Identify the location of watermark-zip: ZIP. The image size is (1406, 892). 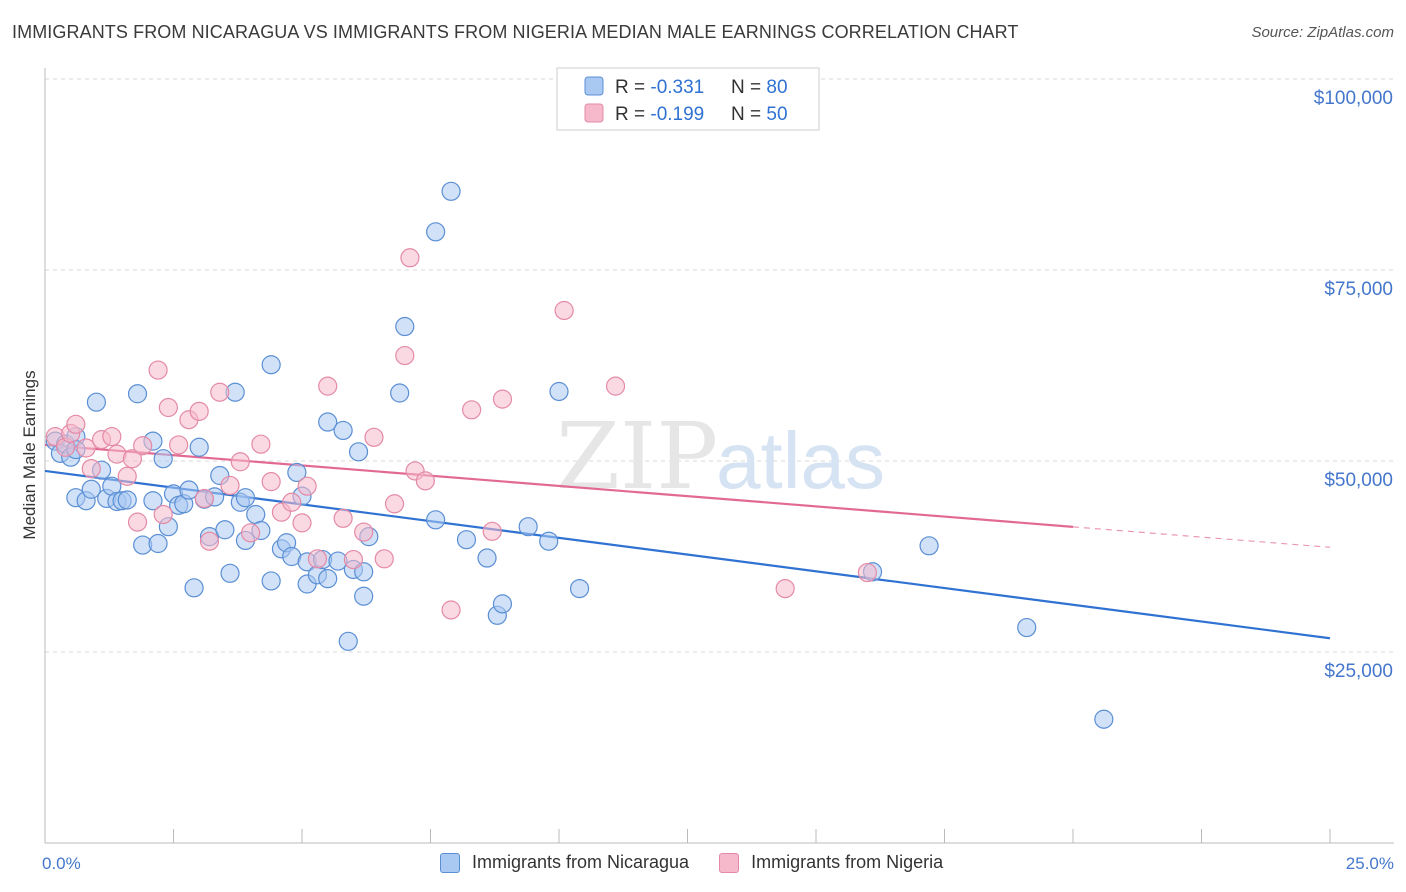
(637, 456).